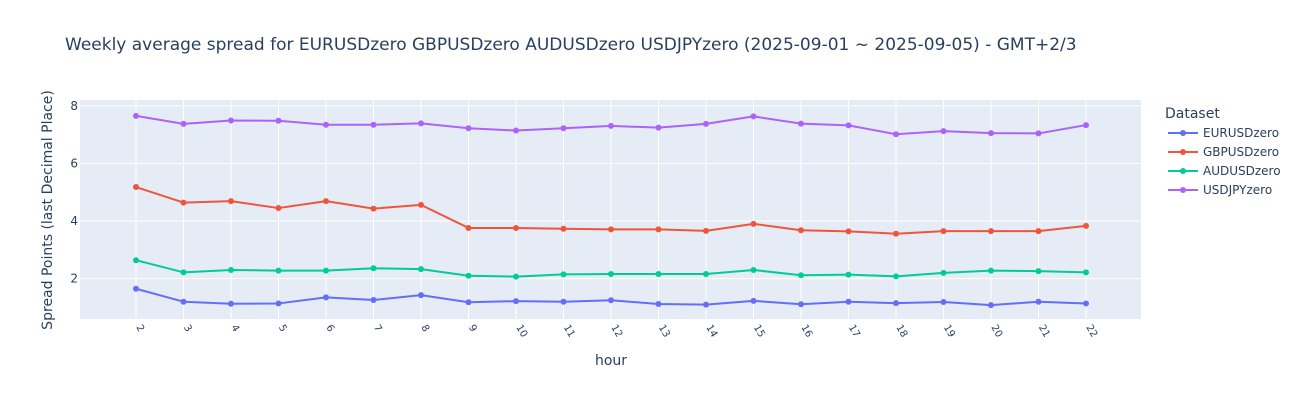 Image resolution: width=1300 pixels, height=400 pixels. I want to click on x-tick-label: 7, so click(377, 328).